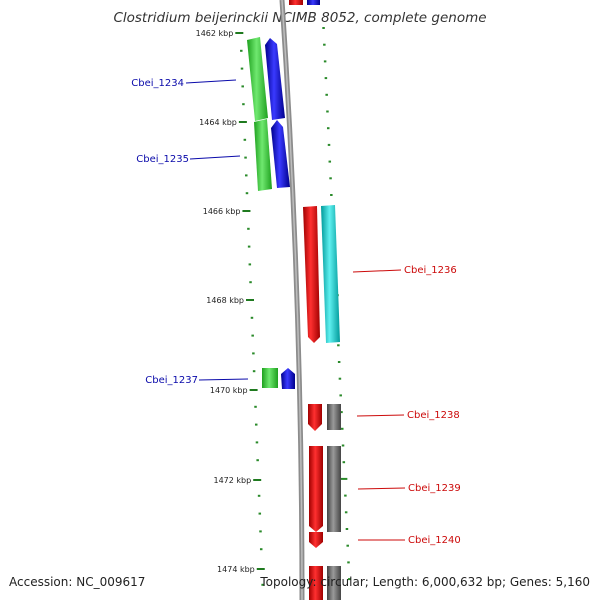 The image size is (600, 600). I want to click on gene-label-cbei-1234: Cbei_1234, so click(157, 83).